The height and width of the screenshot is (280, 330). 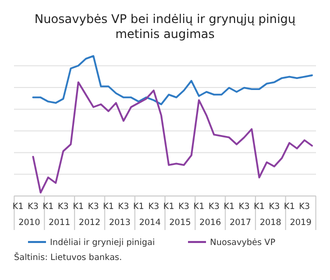 I want to click on legend-label: Indėliai ir grynieji pinigai, so click(x=102, y=243).